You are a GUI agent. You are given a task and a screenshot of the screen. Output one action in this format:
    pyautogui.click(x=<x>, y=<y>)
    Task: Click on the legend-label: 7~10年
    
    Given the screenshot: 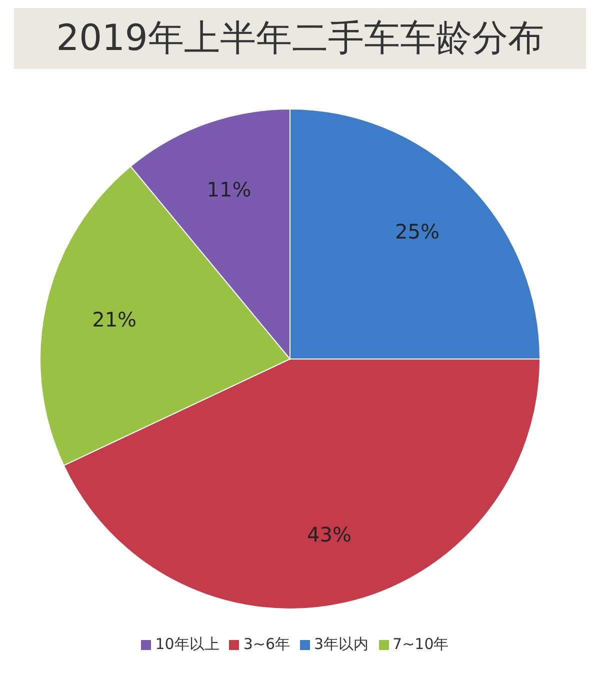 What is the action you would take?
    pyautogui.click(x=420, y=644)
    